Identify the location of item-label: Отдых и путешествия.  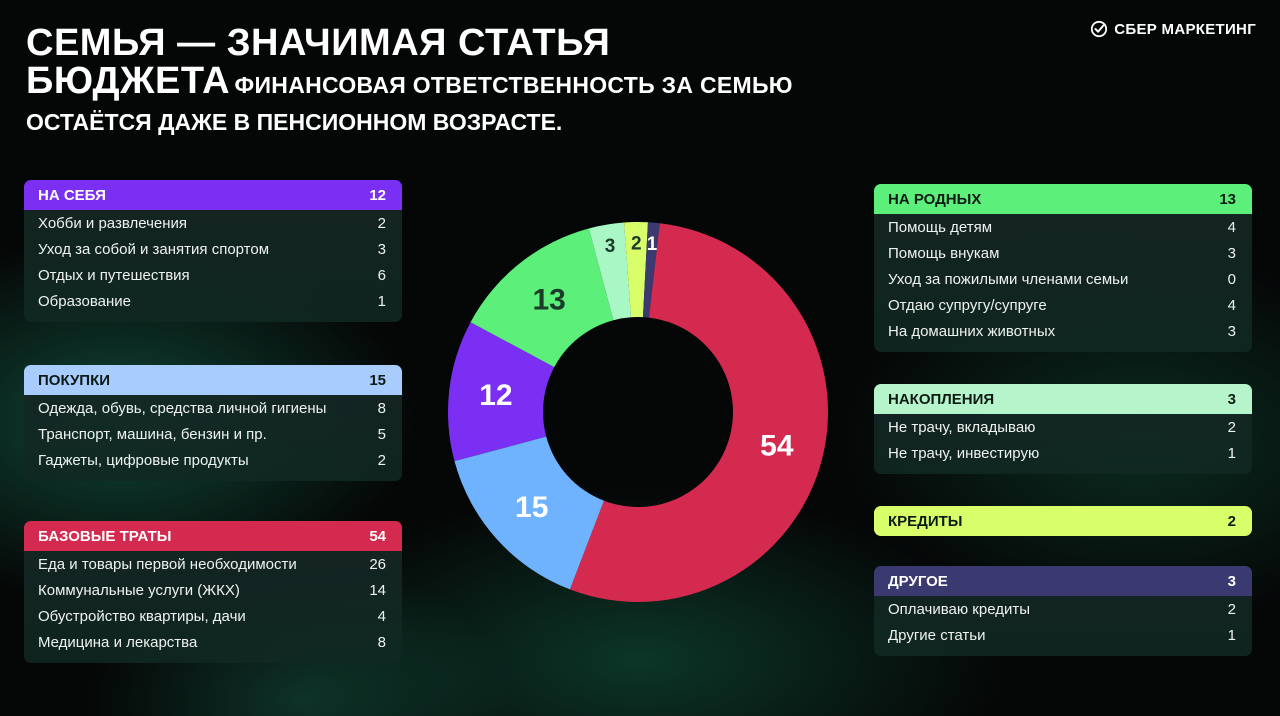
(114, 275).